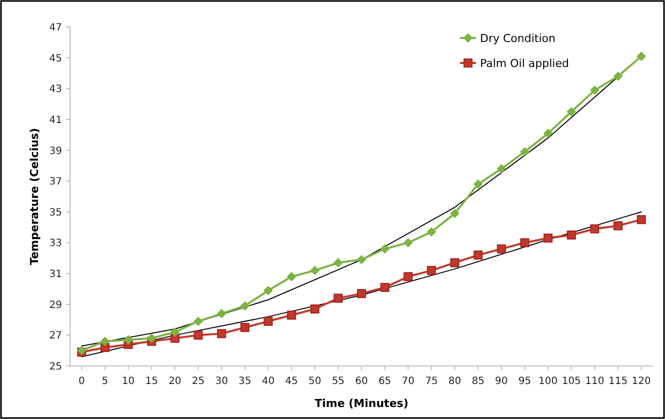 The height and width of the screenshot is (419, 665). Describe the element at coordinates (618, 381) in the screenshot. I see `x-tick-label: 115` at that location.